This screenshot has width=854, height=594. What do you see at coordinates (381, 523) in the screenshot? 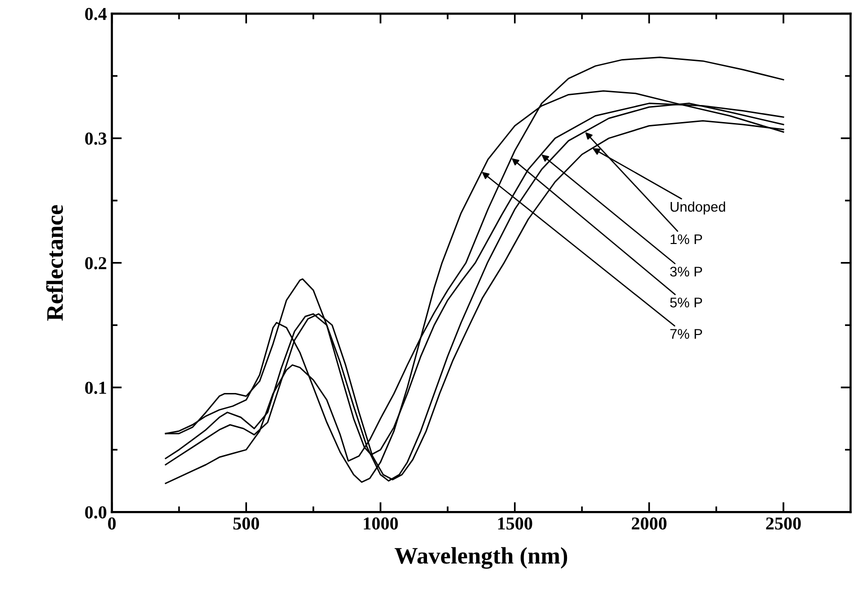
I see `x-tick-label: 1000` at bounding box center [381, 523].